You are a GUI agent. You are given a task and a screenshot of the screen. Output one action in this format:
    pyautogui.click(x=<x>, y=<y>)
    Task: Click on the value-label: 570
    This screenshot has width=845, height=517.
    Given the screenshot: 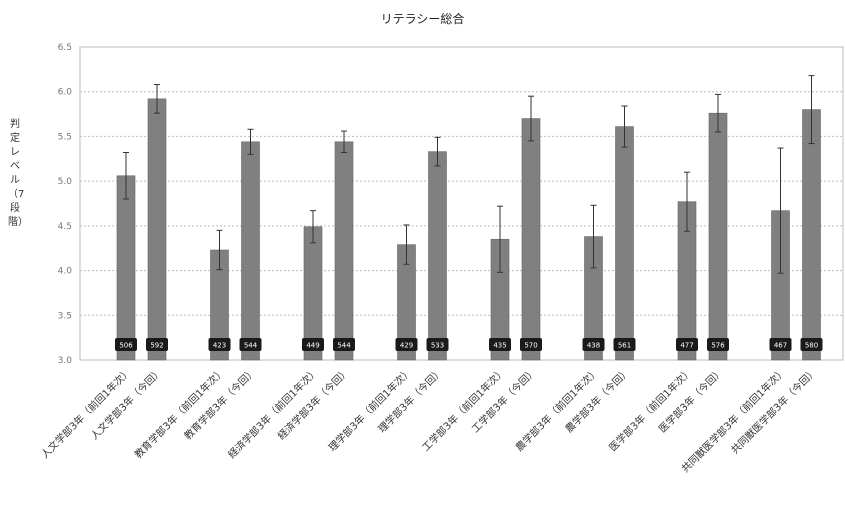 What is the action you would take?
    pyautogui.click(x=530, y=346)
    